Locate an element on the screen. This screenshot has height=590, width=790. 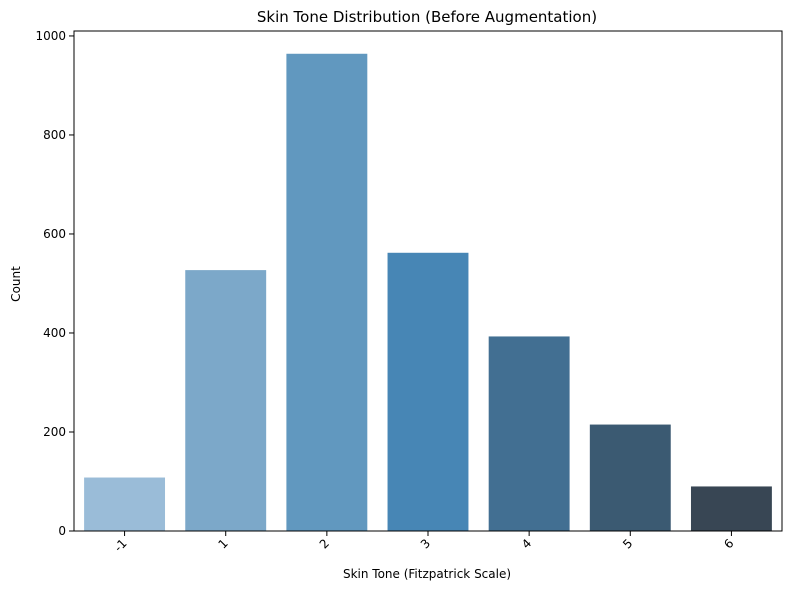
x-tick-label: 1 is located at coordinates (223, 543).